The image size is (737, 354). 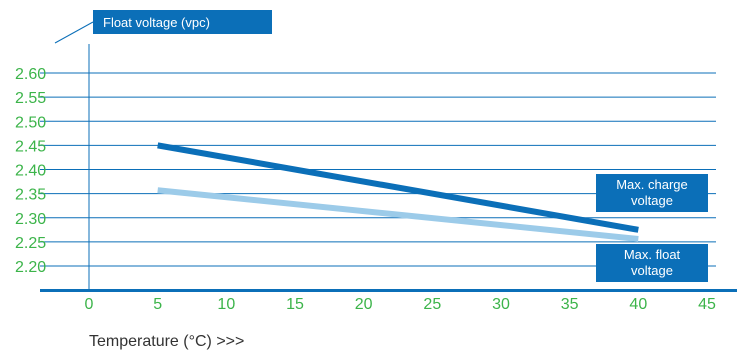 What do you see at coordinates (166, 341) in the screenshot?
I see `x-axis-label: Temperature (°C) >>>` at bounding box center [166, 341].